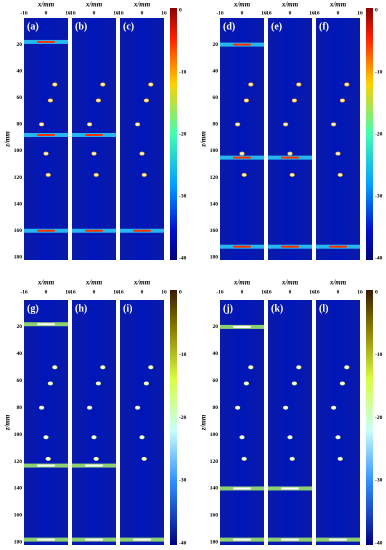  Describe the element at coordinates (216, 125) in the screenshot. I see `z-tick-label: 80` at that location.